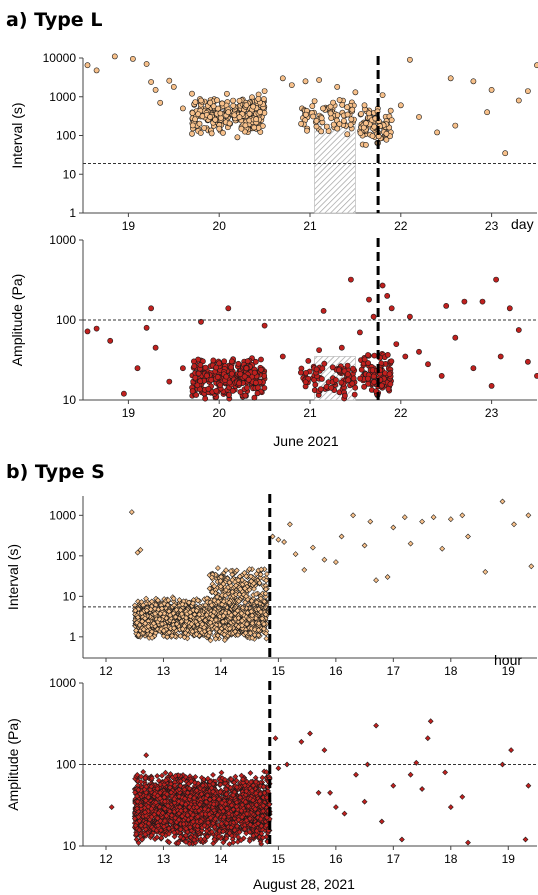 The image size is (538, 895). I want to click on x-tick-label: 21, so click(310, 413).